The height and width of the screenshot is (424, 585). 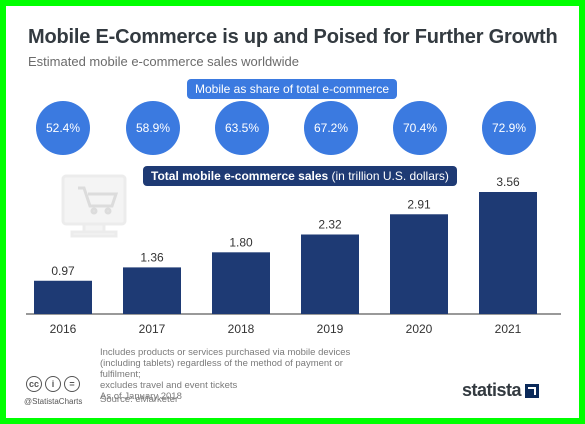 What do you see at coordinates (152, 329) in the screenshot?
I see `x-tick-label: 2017` at bounding box center [152, 329].